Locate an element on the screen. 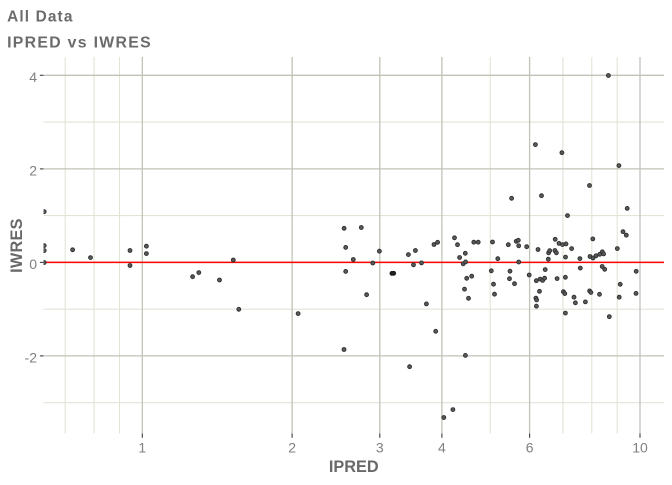 Image resolution: width=672 pixels, height=485 pixels. svg-text: -2 is located at coordinates (31, 358).